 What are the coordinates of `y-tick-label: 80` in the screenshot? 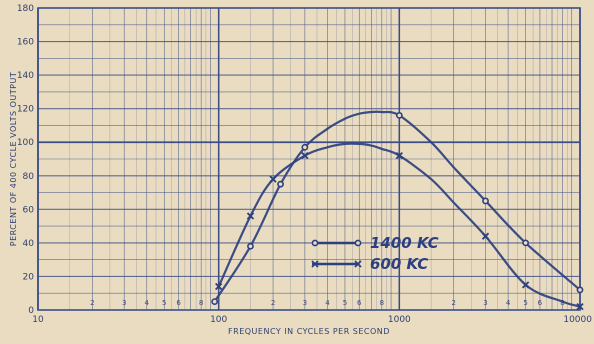 It's located at (29, 177).